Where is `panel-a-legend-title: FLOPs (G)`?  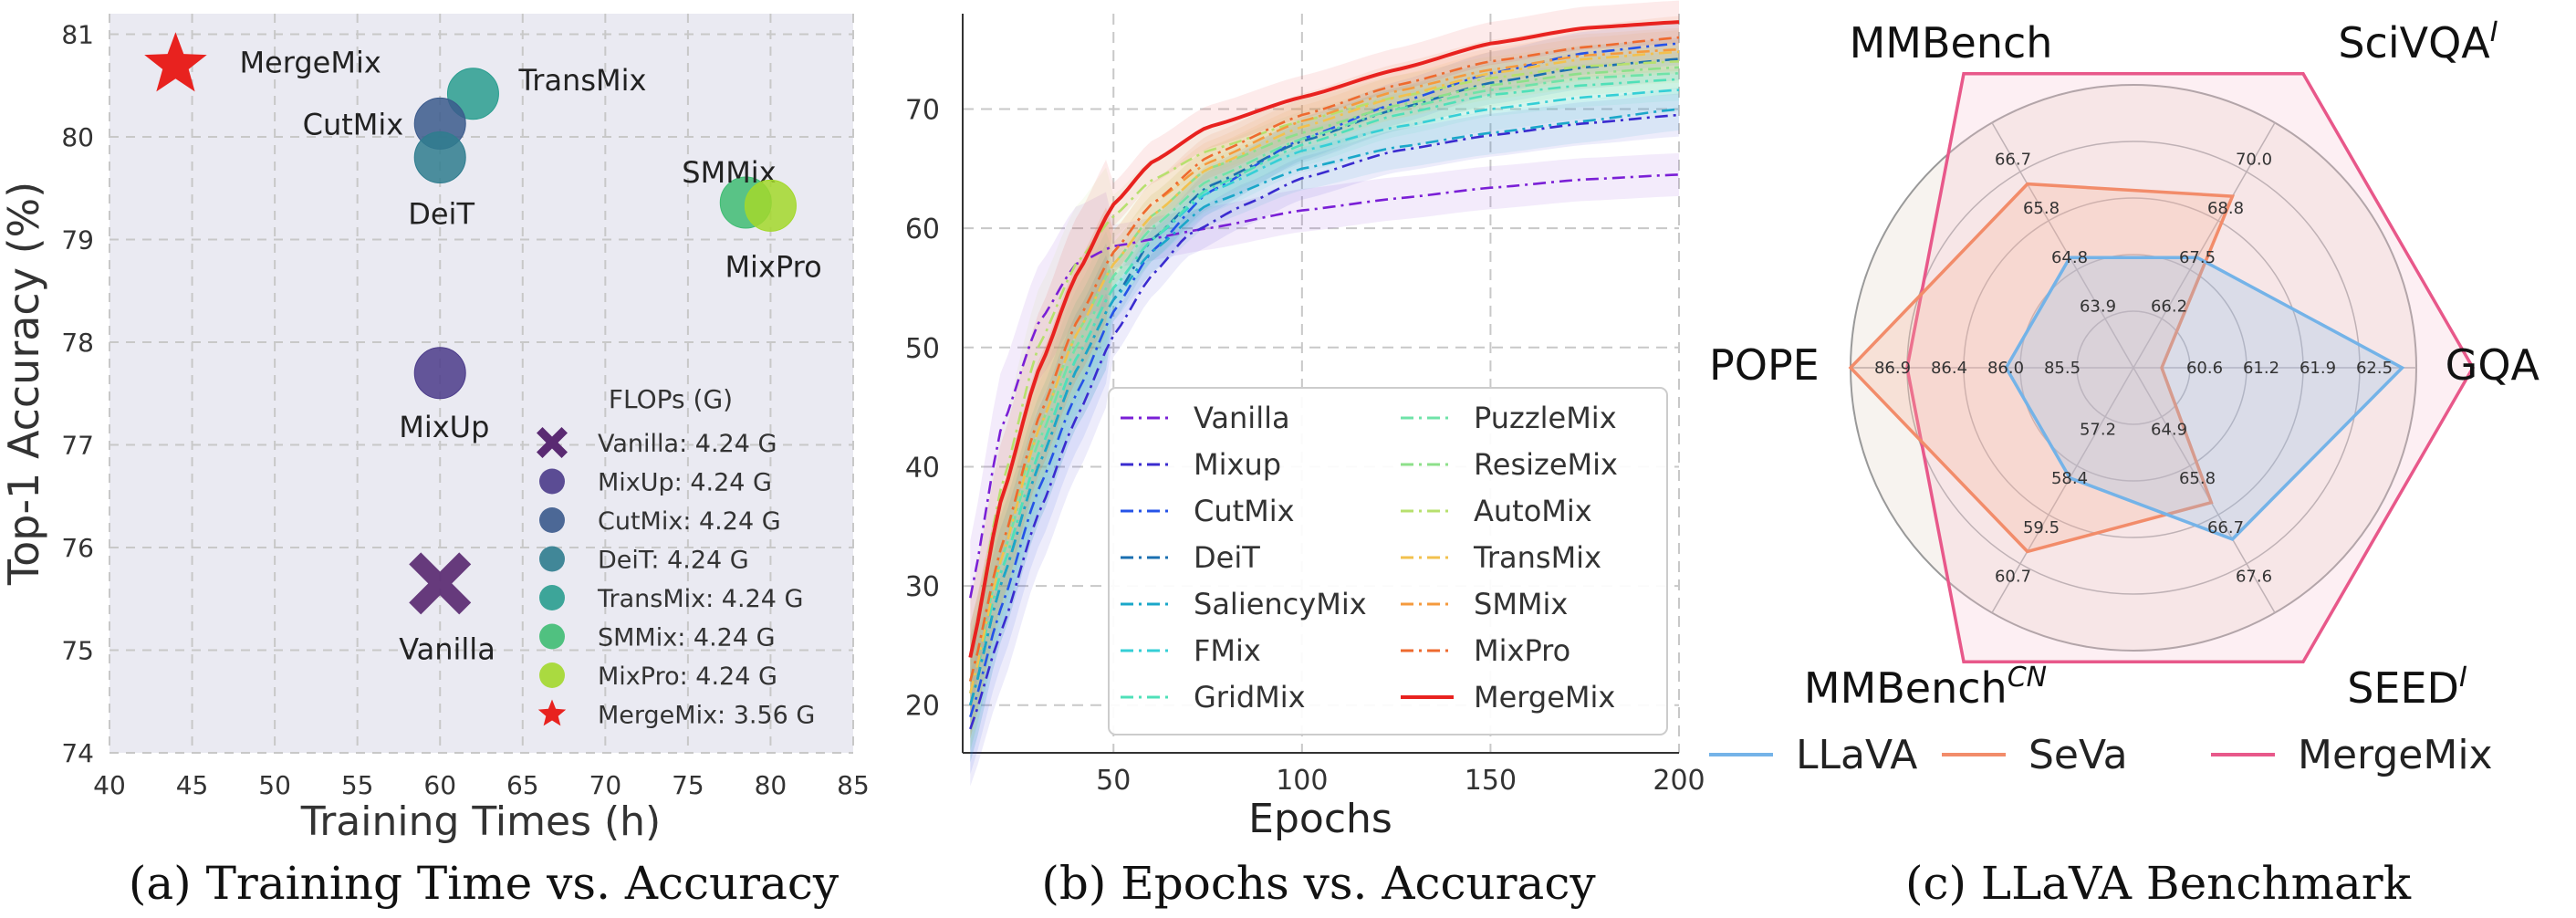
panel-a-legend-title: FLOPs (G) is located at coordinates (671, 399).